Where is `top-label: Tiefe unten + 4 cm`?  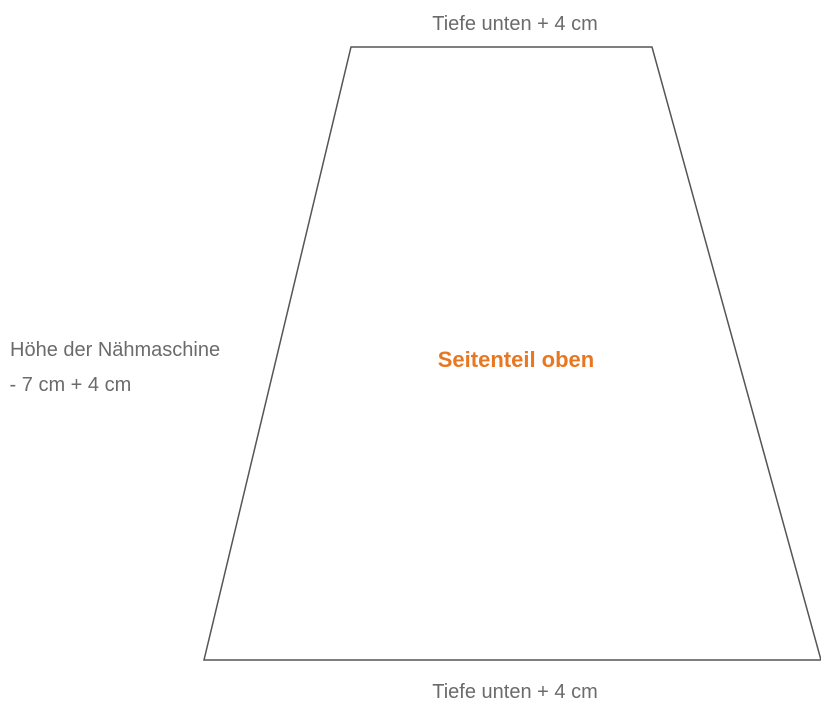 top-label: Tiefe unten + 4 cm is located at coordinates (514, 24).